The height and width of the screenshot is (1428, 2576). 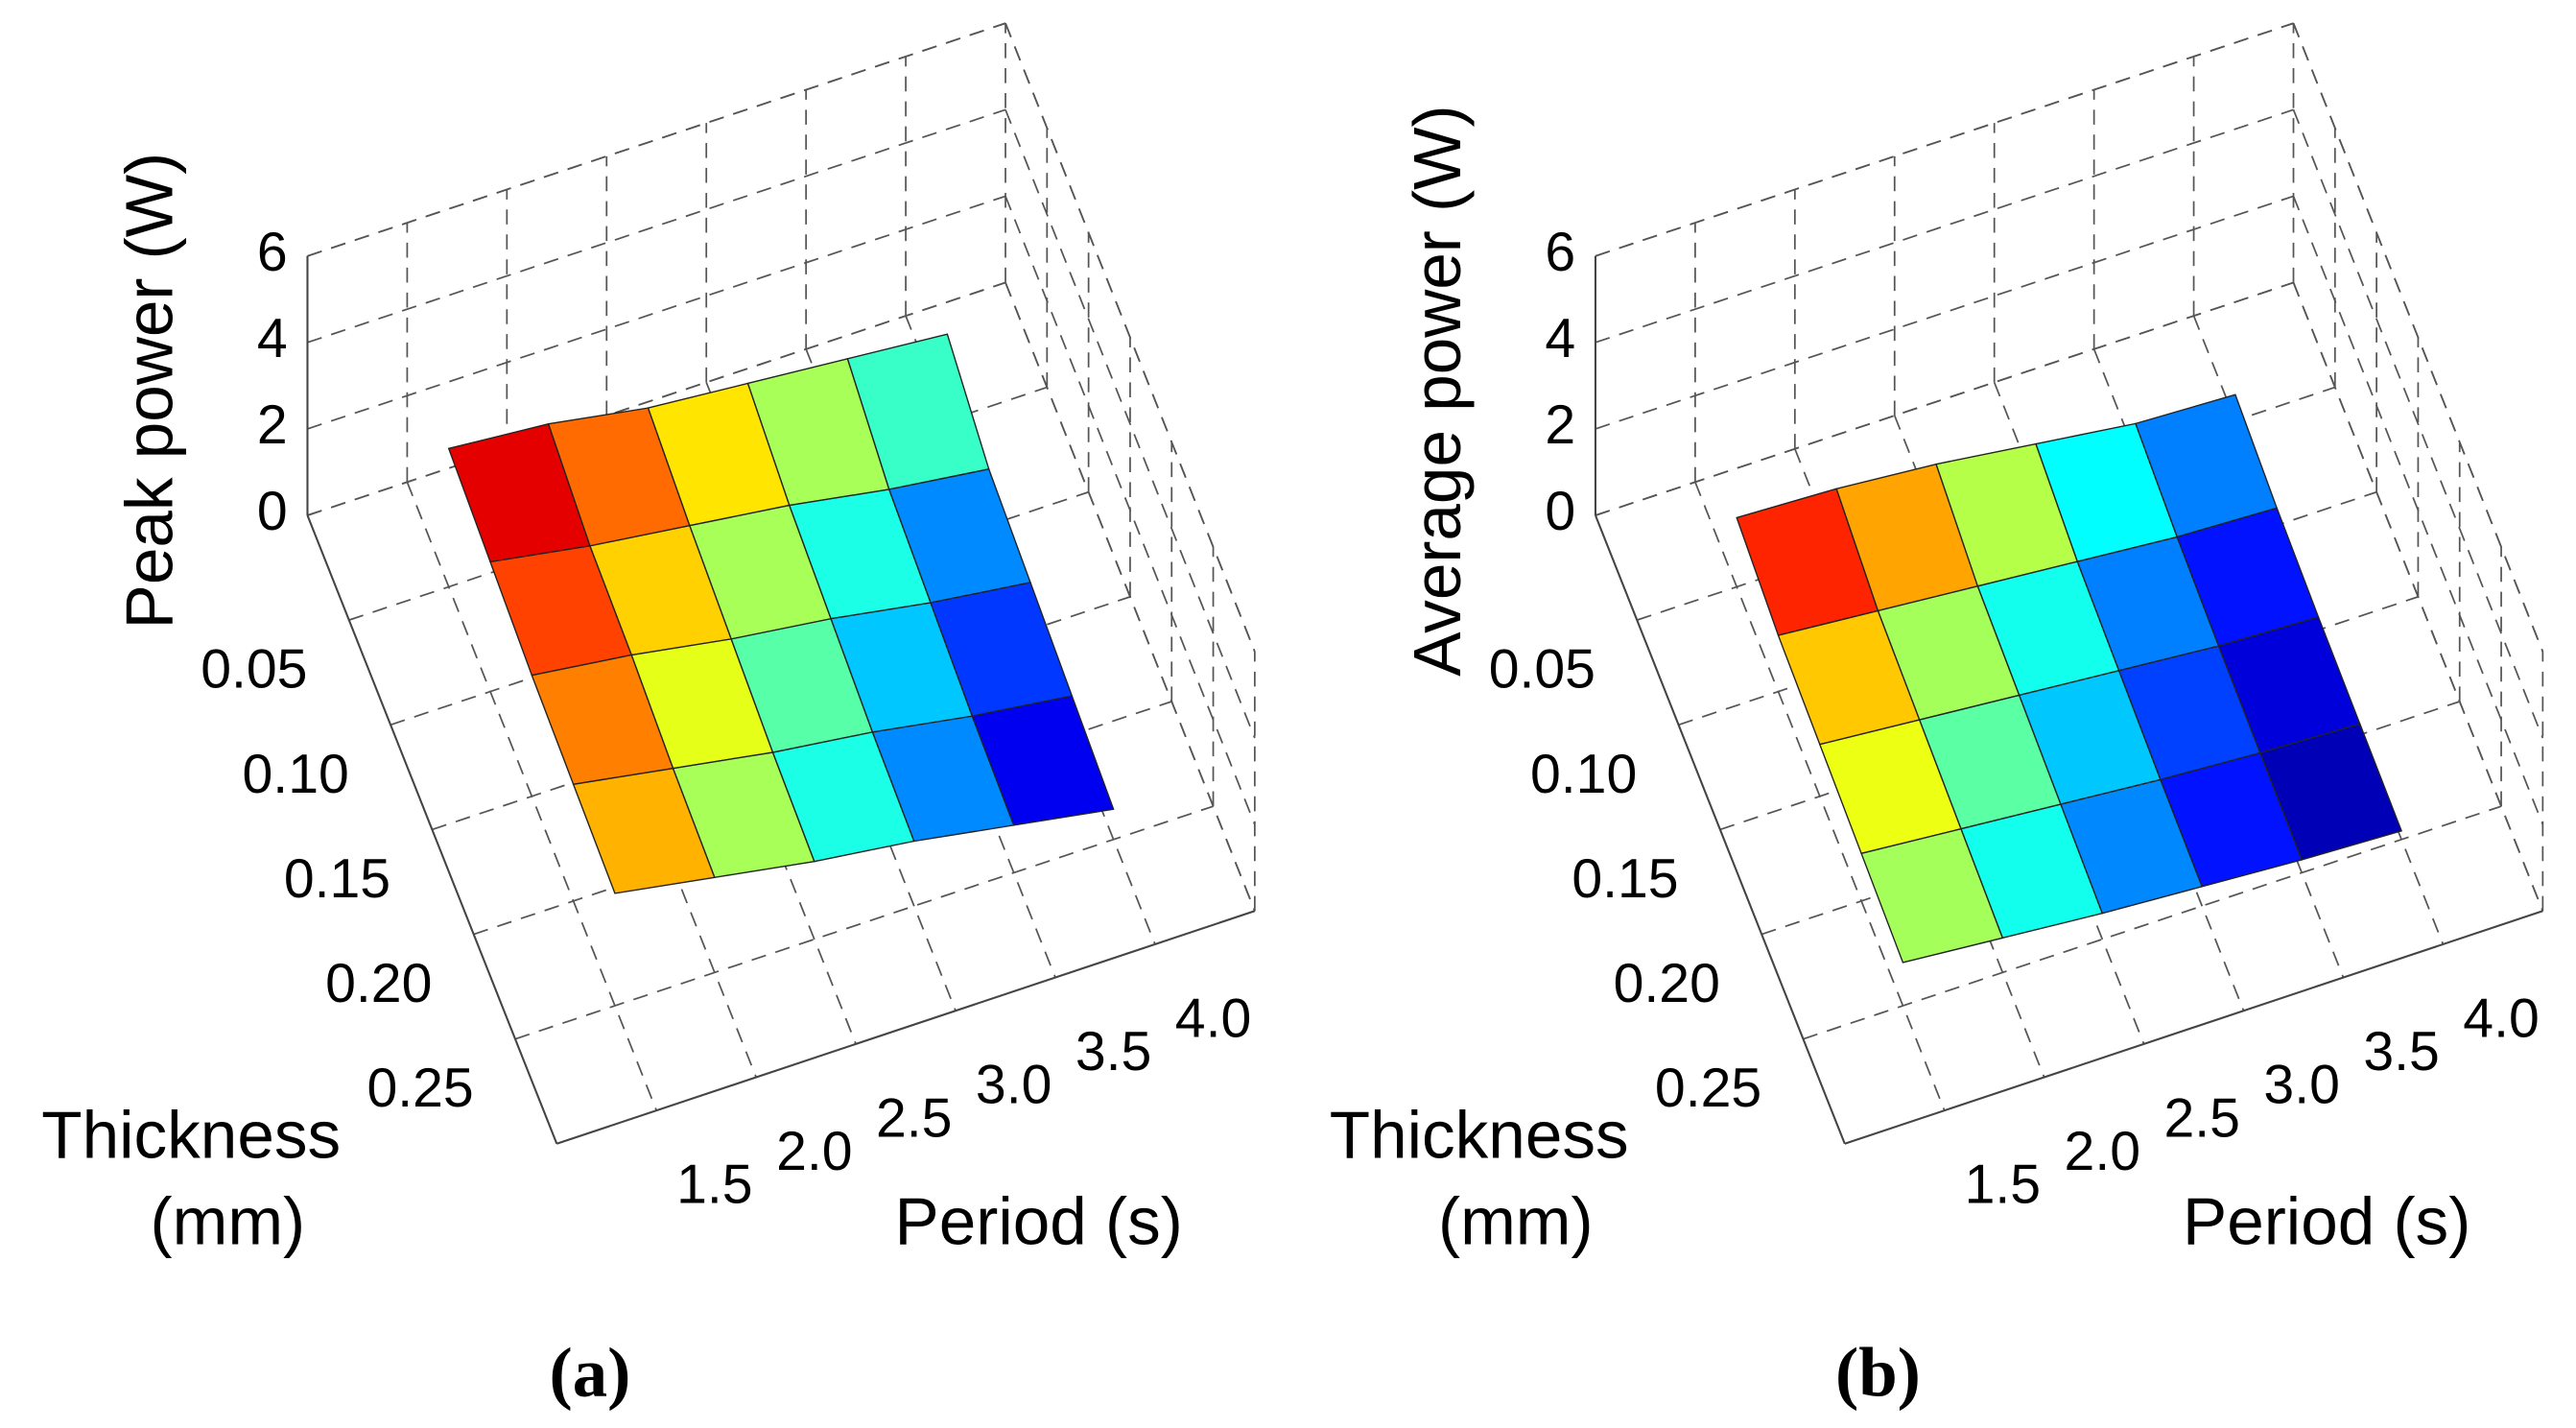 What do you see at coordinates (1437, 390) in the screenshot?
I see `z-axis-label: Average power (W)` at bounding box center [1437, 390].